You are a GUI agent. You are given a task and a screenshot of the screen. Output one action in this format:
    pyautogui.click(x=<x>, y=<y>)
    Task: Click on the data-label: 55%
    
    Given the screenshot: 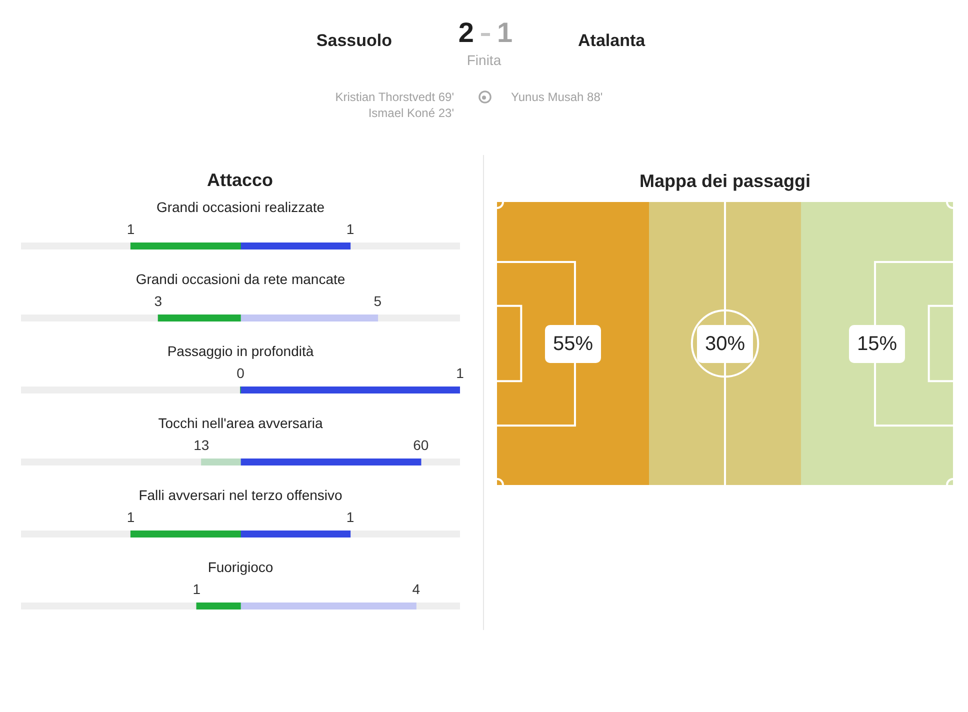 What is the action you would take?
    pyautogui.click(x=573, y=343)
    